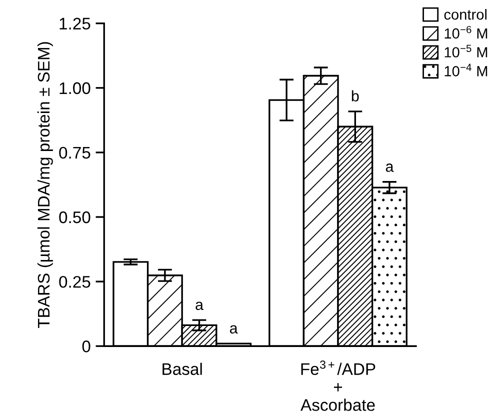 The image size is (503, 417). Describe the element at coordinates (75, 24) in the screenshot. I see `y-tick-label: 1.25` at that location.